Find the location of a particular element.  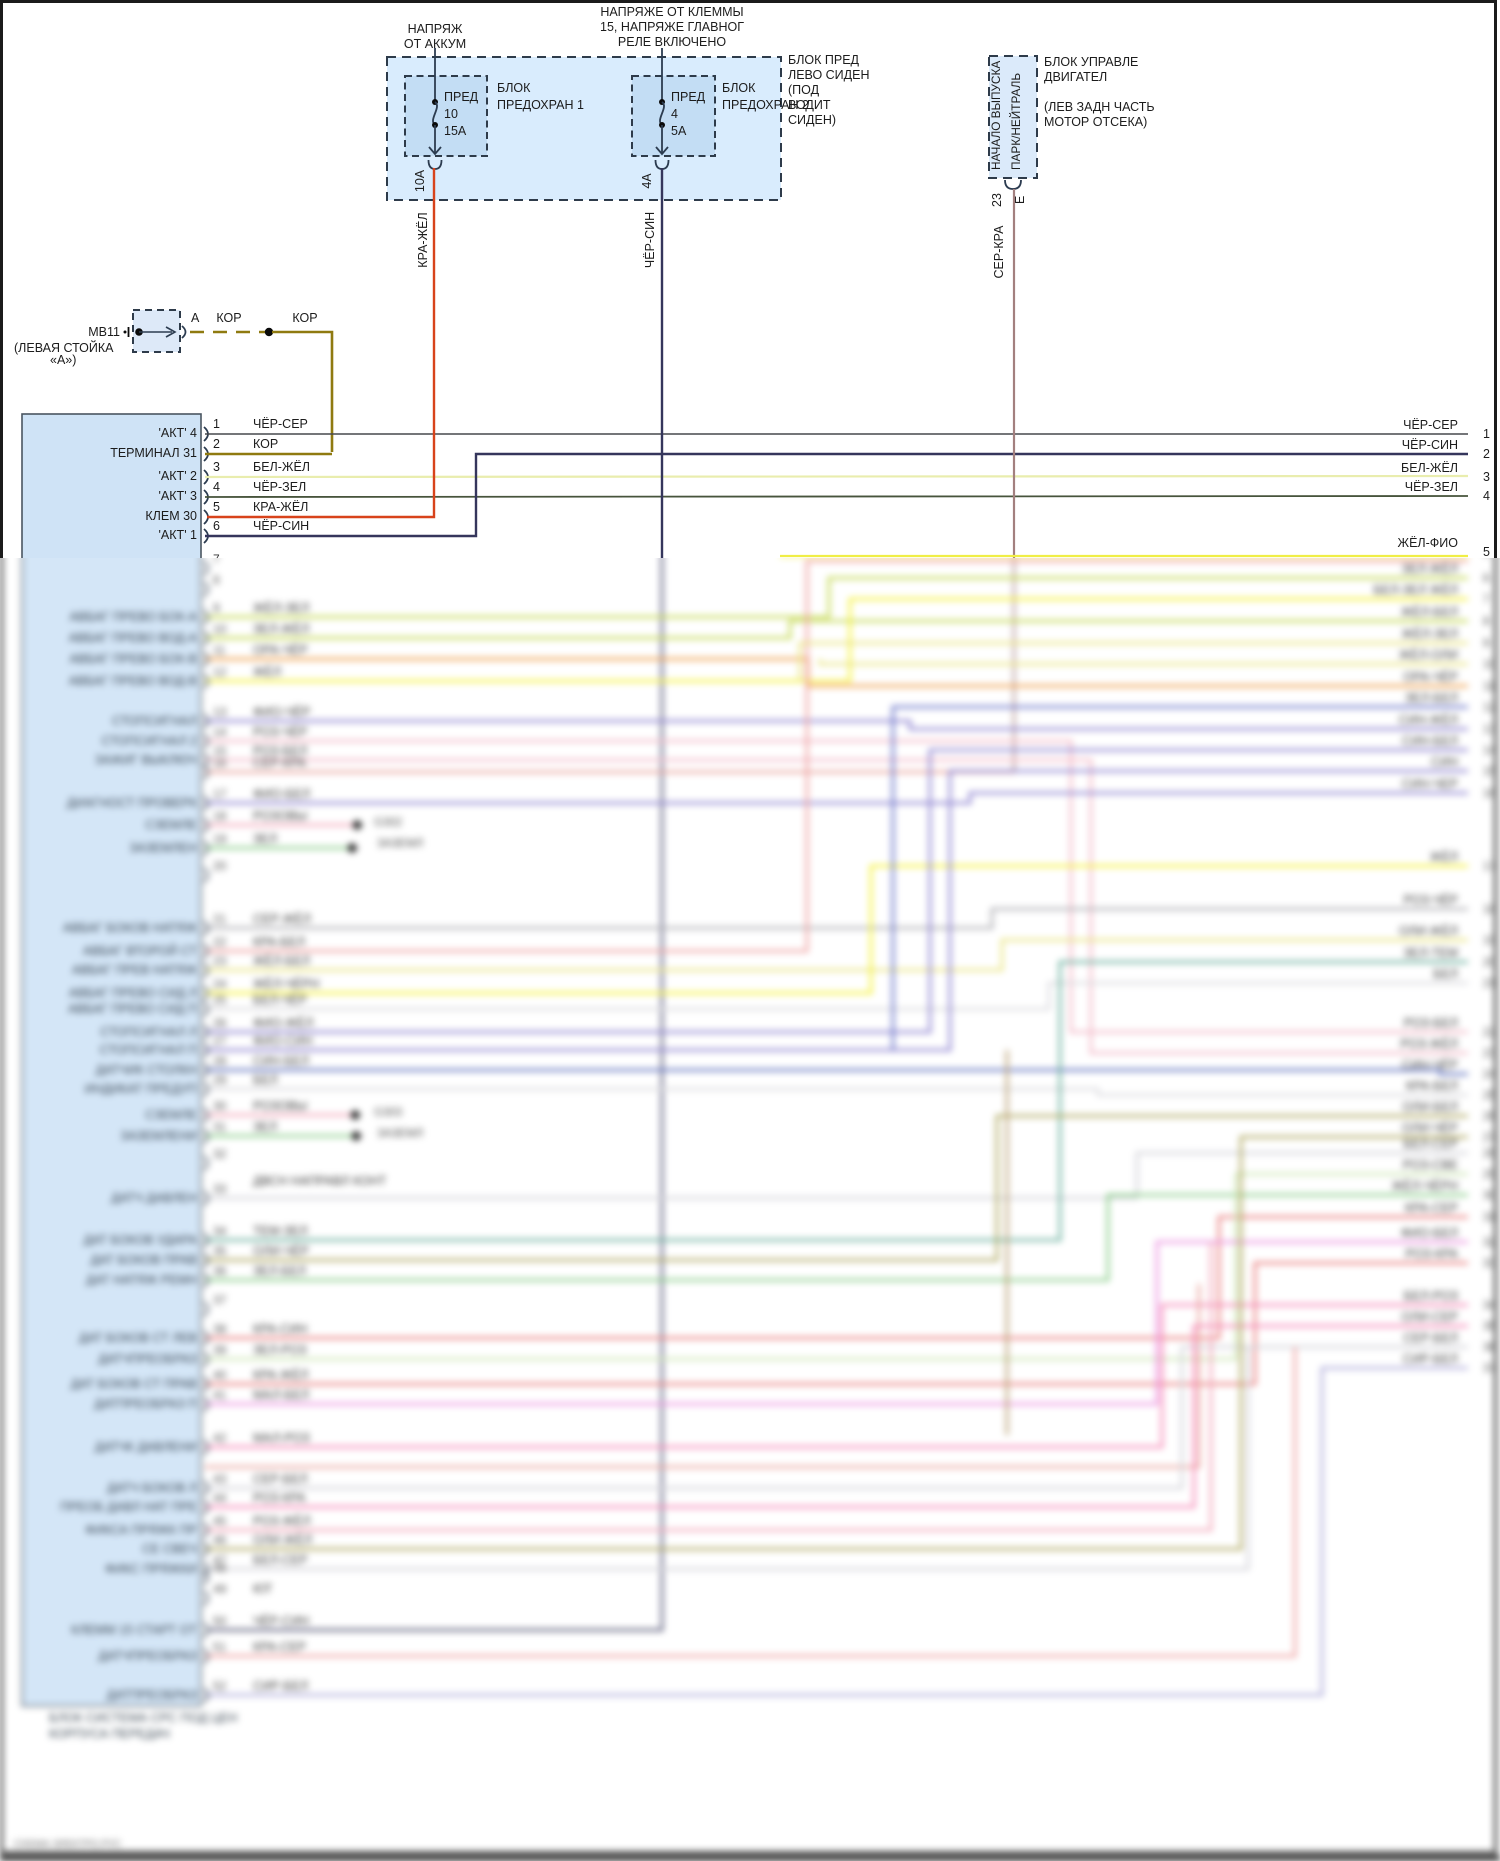

svg-text: ПРЕДОХРАН 1 is located at coordinates (540, 105).